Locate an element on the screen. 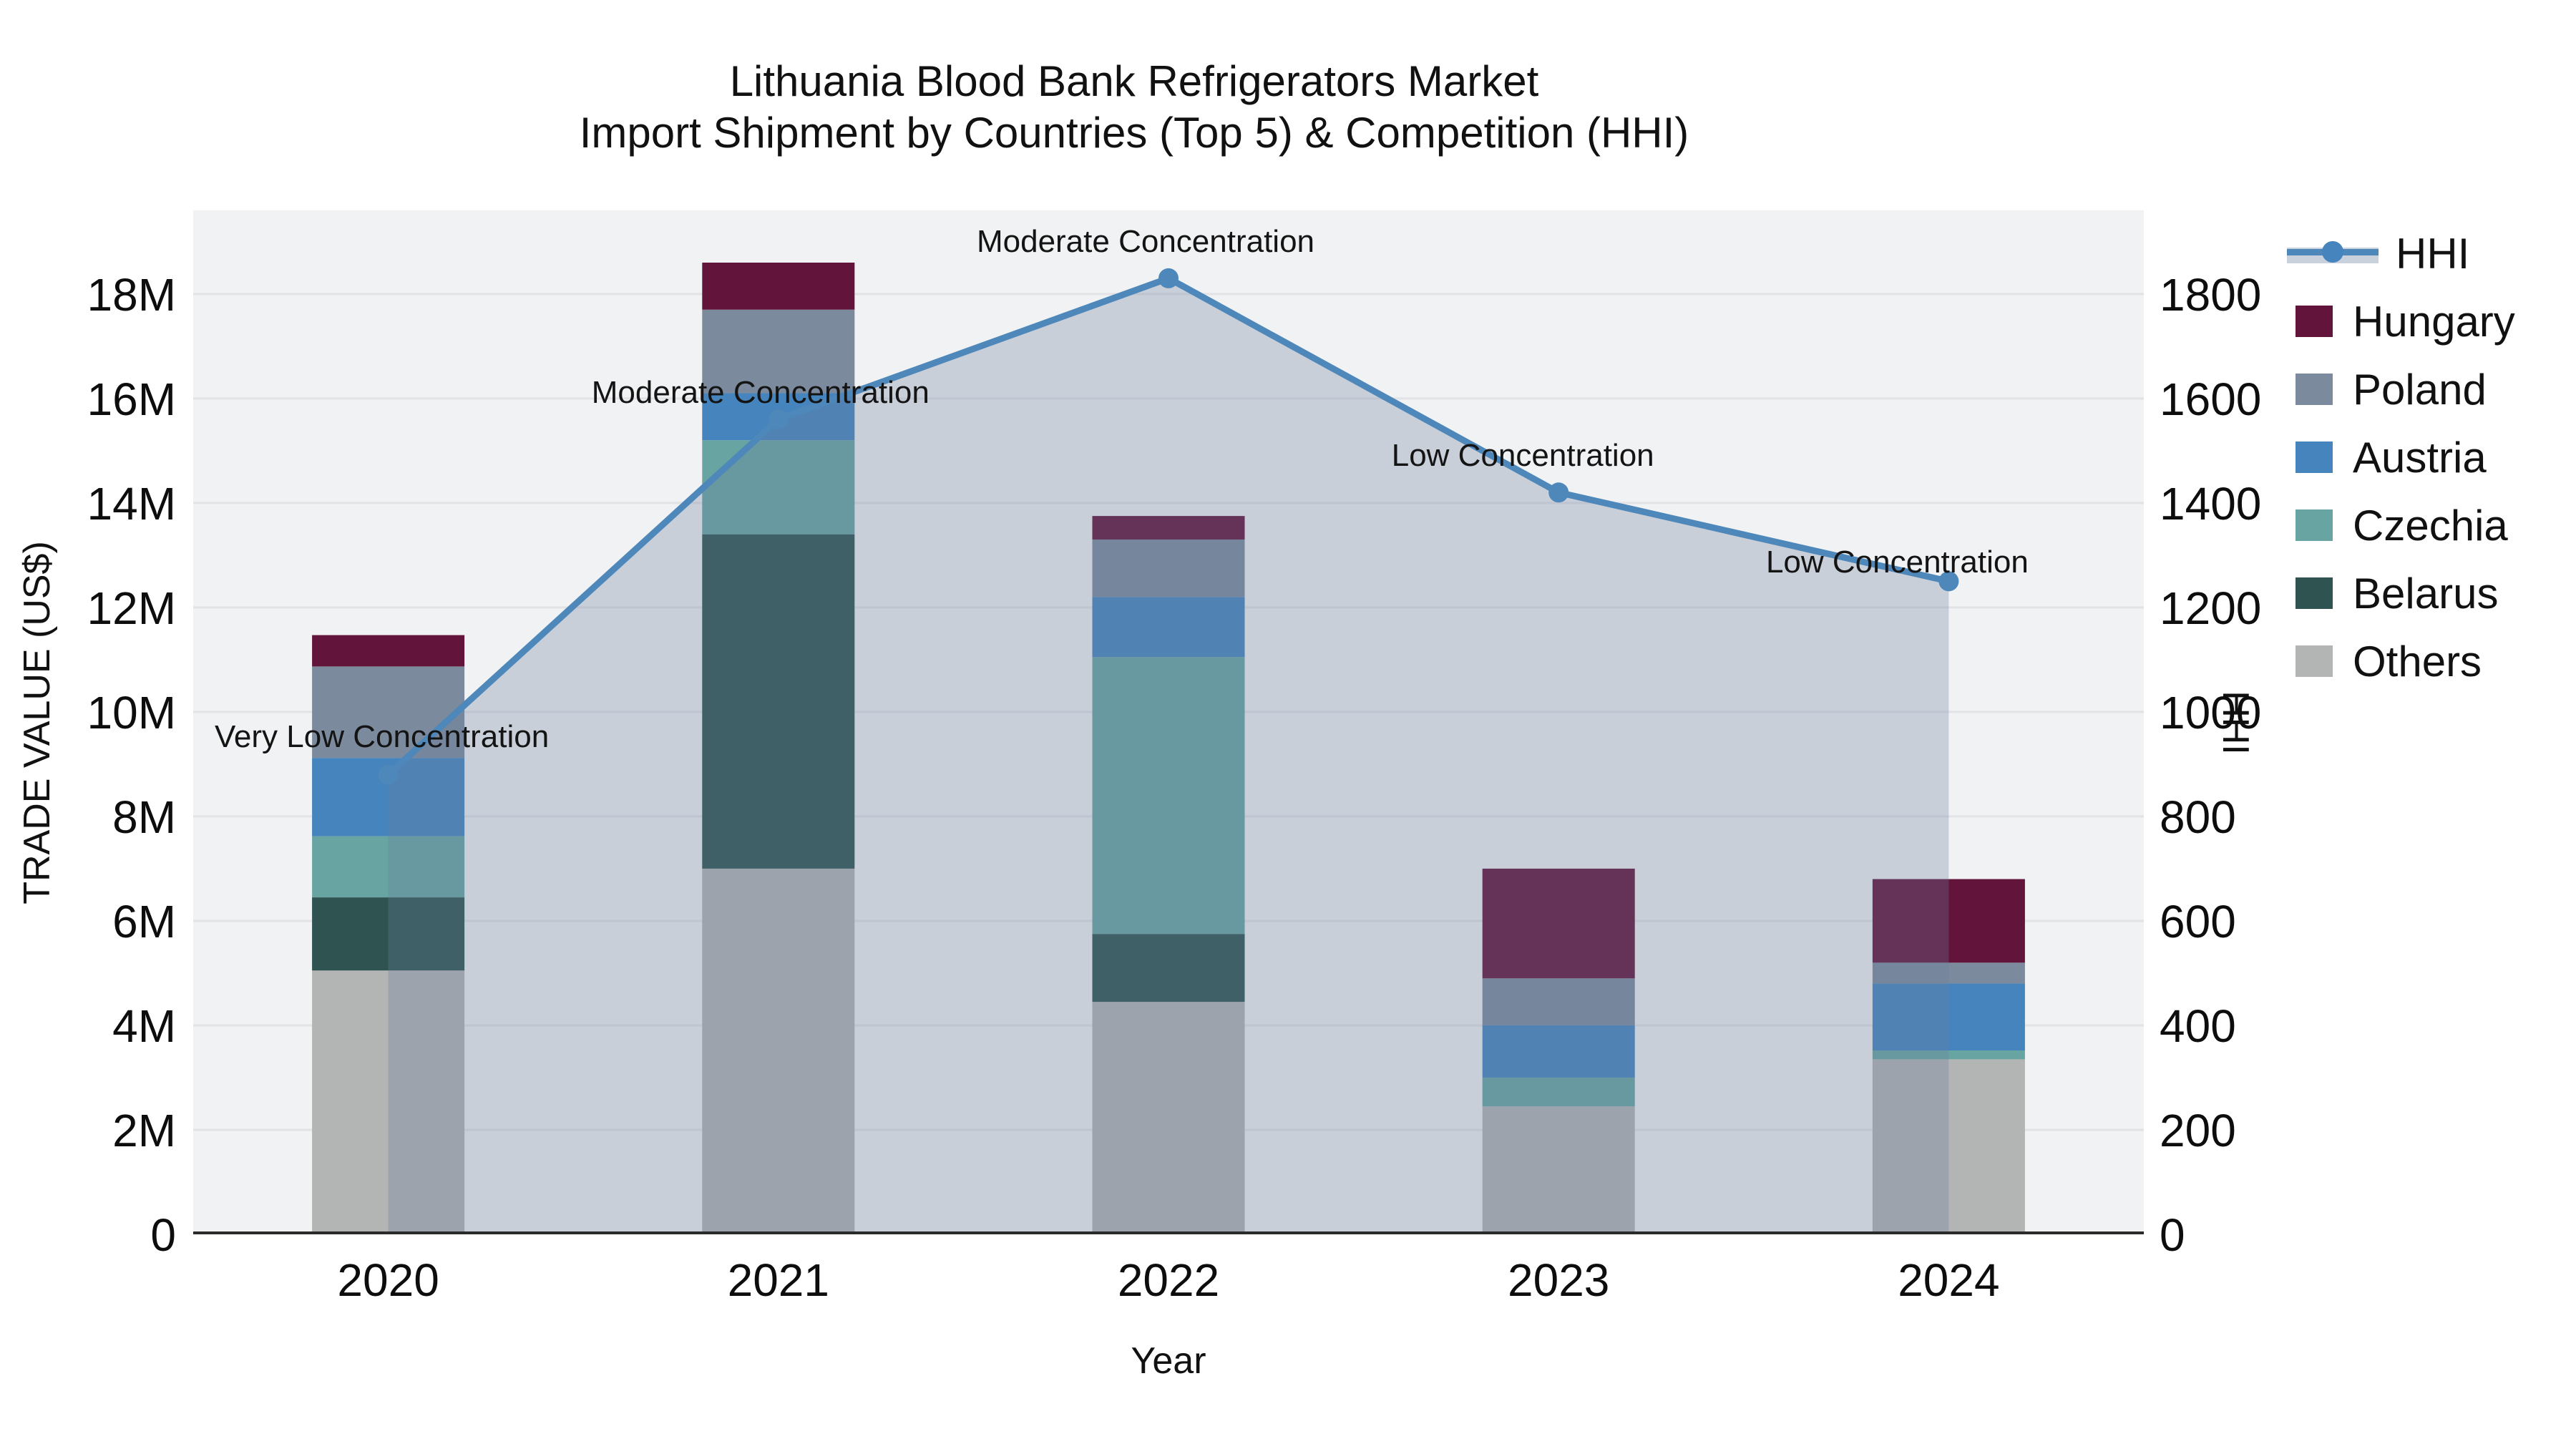 This screenshot has width=2576, height=1449. left-tick-2M: 2M is located at coordinates (144, 1130).